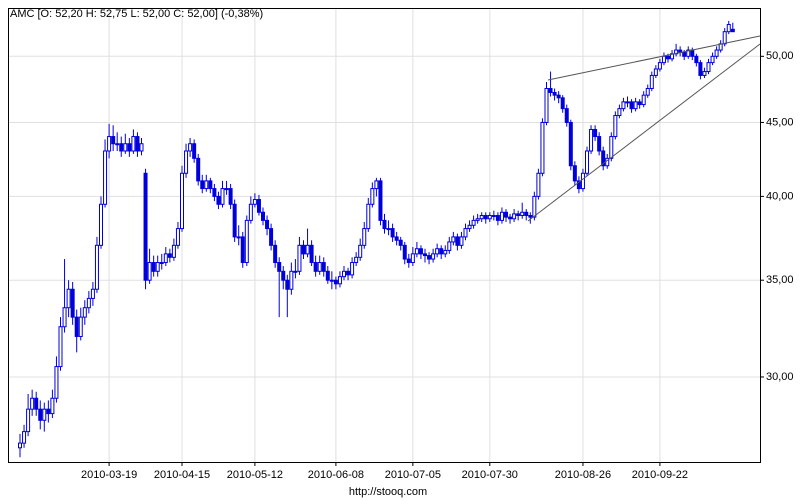 The image size is (800, 500). Describe the element at coordinates (388, 492) in the screenshot. I see `source-label: http://stooq.com` at that location.